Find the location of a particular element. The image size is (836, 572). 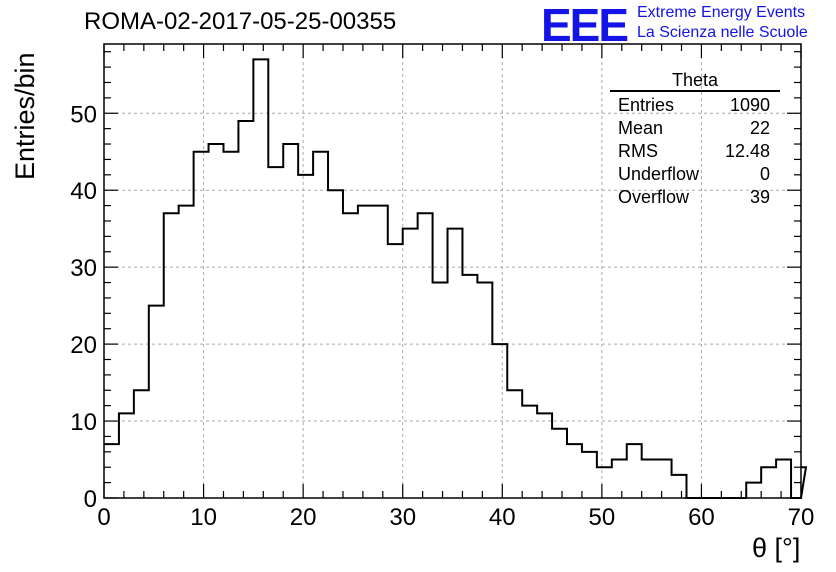

x-tick-label: 50 is located at coordinates (602, 517).